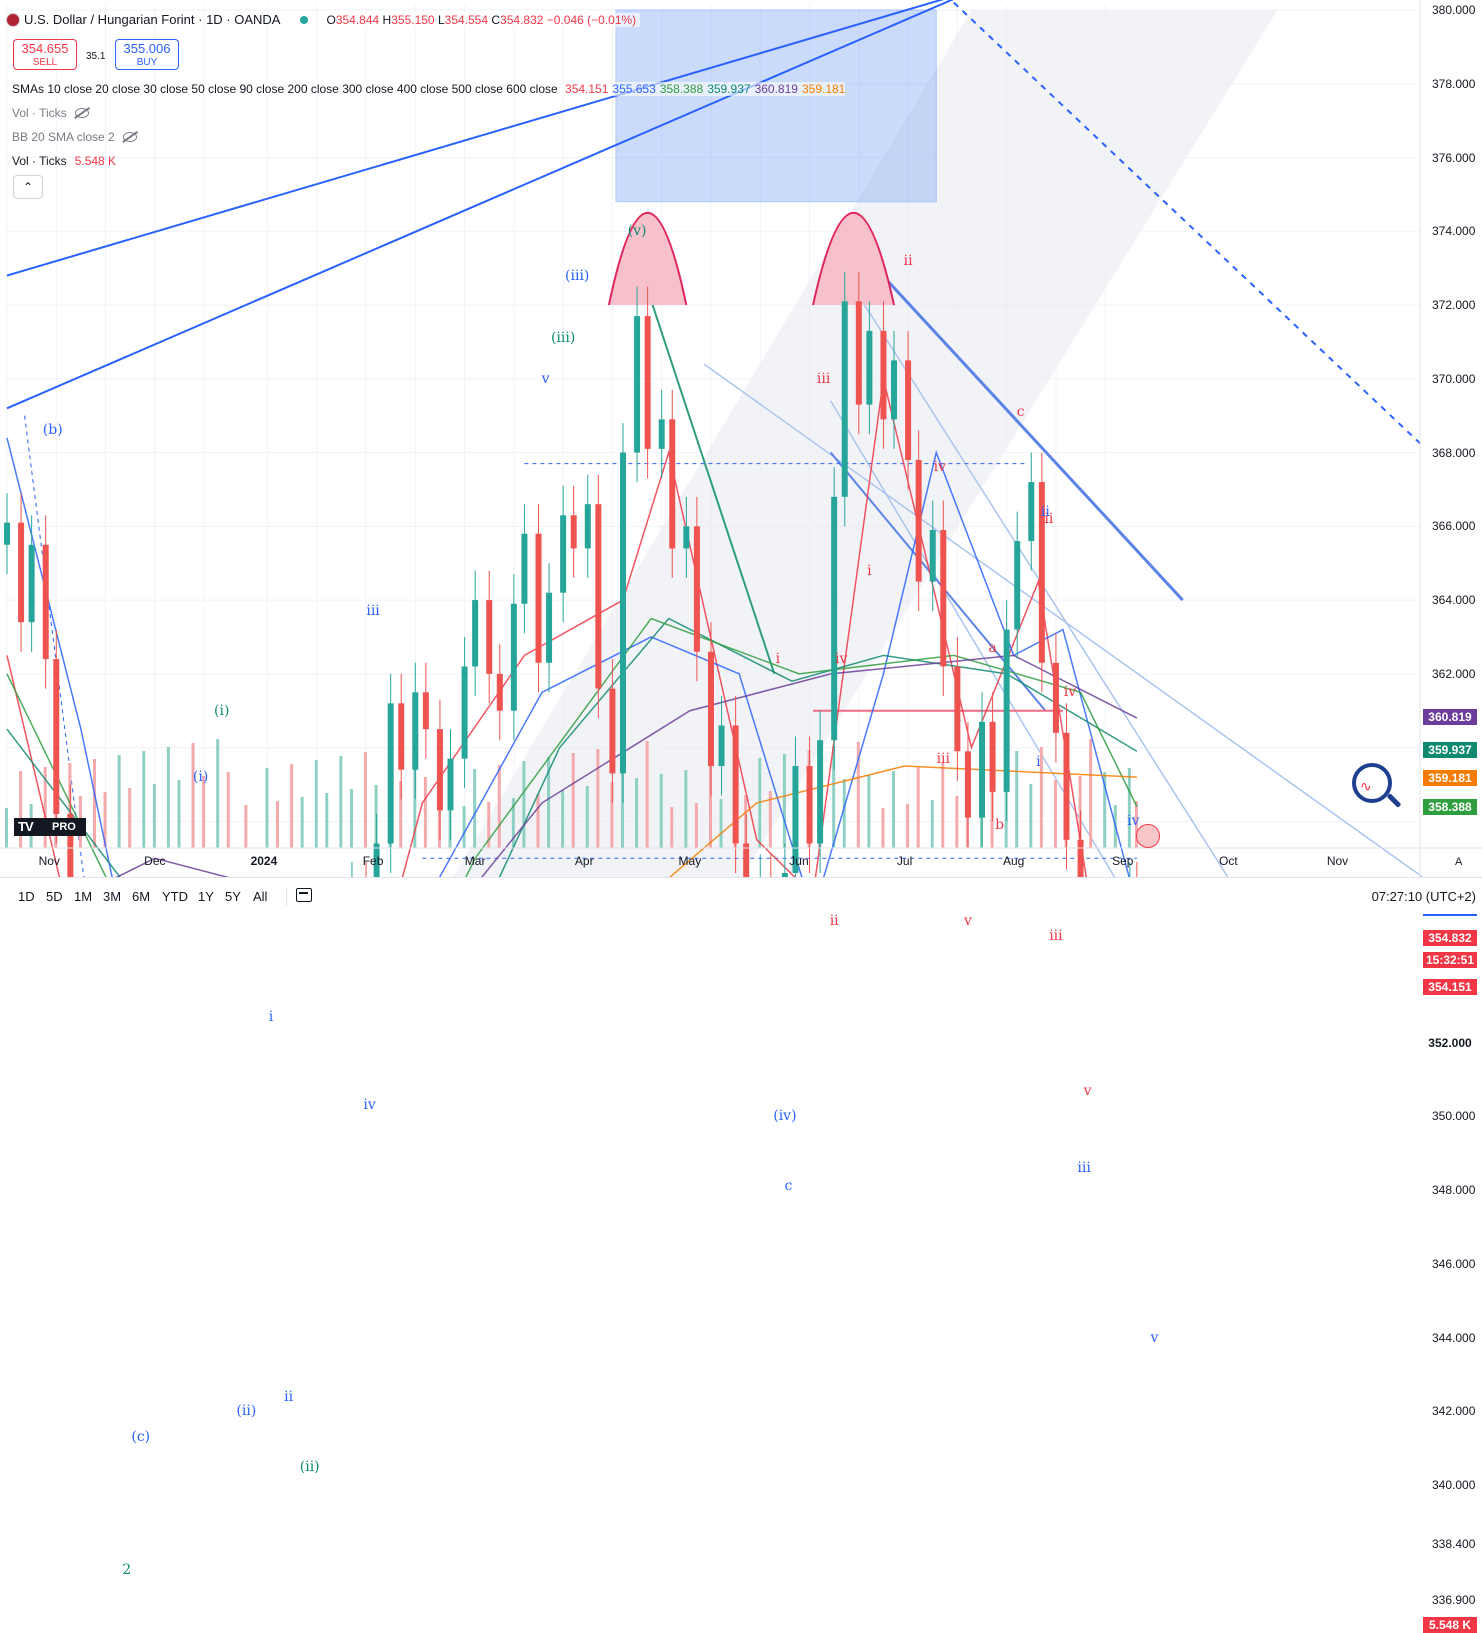 The height and width of the screenshot is (1633, 1482). What do you see at coordinates (1454, 1337) in the screenshot?
I see `price-axis-label: 344.000` at bounding box center [1454, 1337].